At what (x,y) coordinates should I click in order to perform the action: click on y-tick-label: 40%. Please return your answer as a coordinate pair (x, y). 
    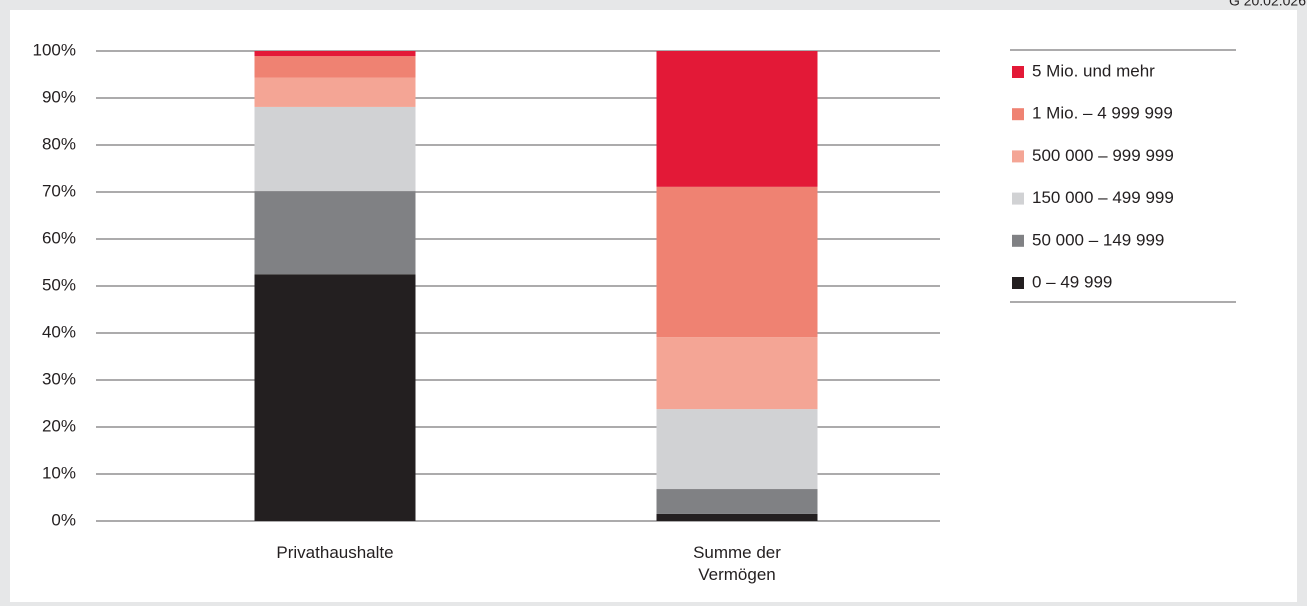
    Looking at the image, I should click on (59, 331).